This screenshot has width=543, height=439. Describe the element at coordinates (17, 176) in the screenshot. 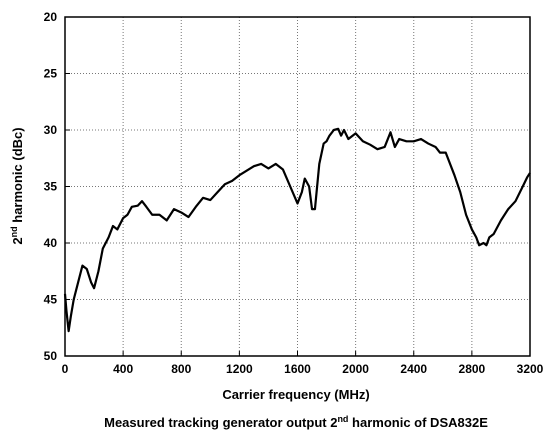

I see `y-label-part: harmonic (dBc)` at that location.